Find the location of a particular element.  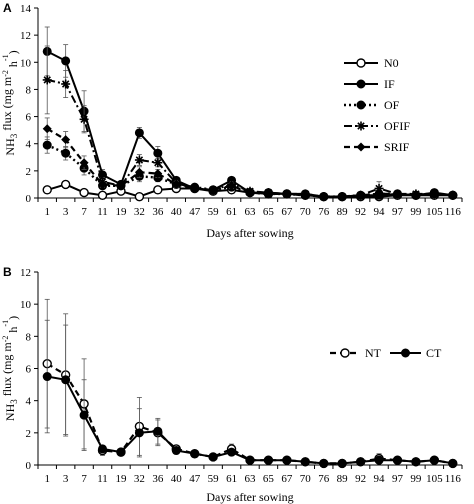

series-srif is located at coordinates (250, 159).